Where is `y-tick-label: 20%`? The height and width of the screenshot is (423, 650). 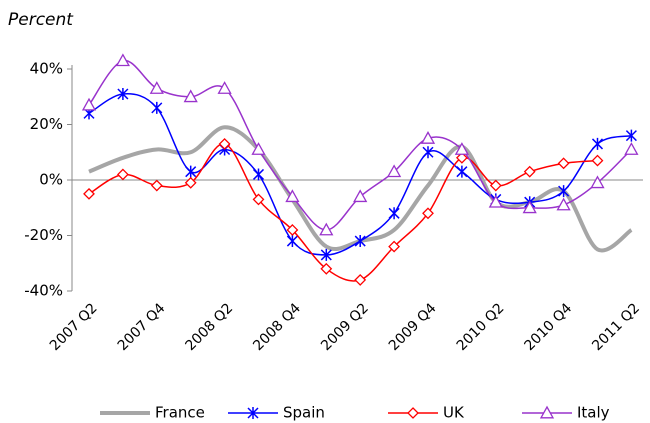 y-tick-label: 20% is located at coordinates (46, 124).